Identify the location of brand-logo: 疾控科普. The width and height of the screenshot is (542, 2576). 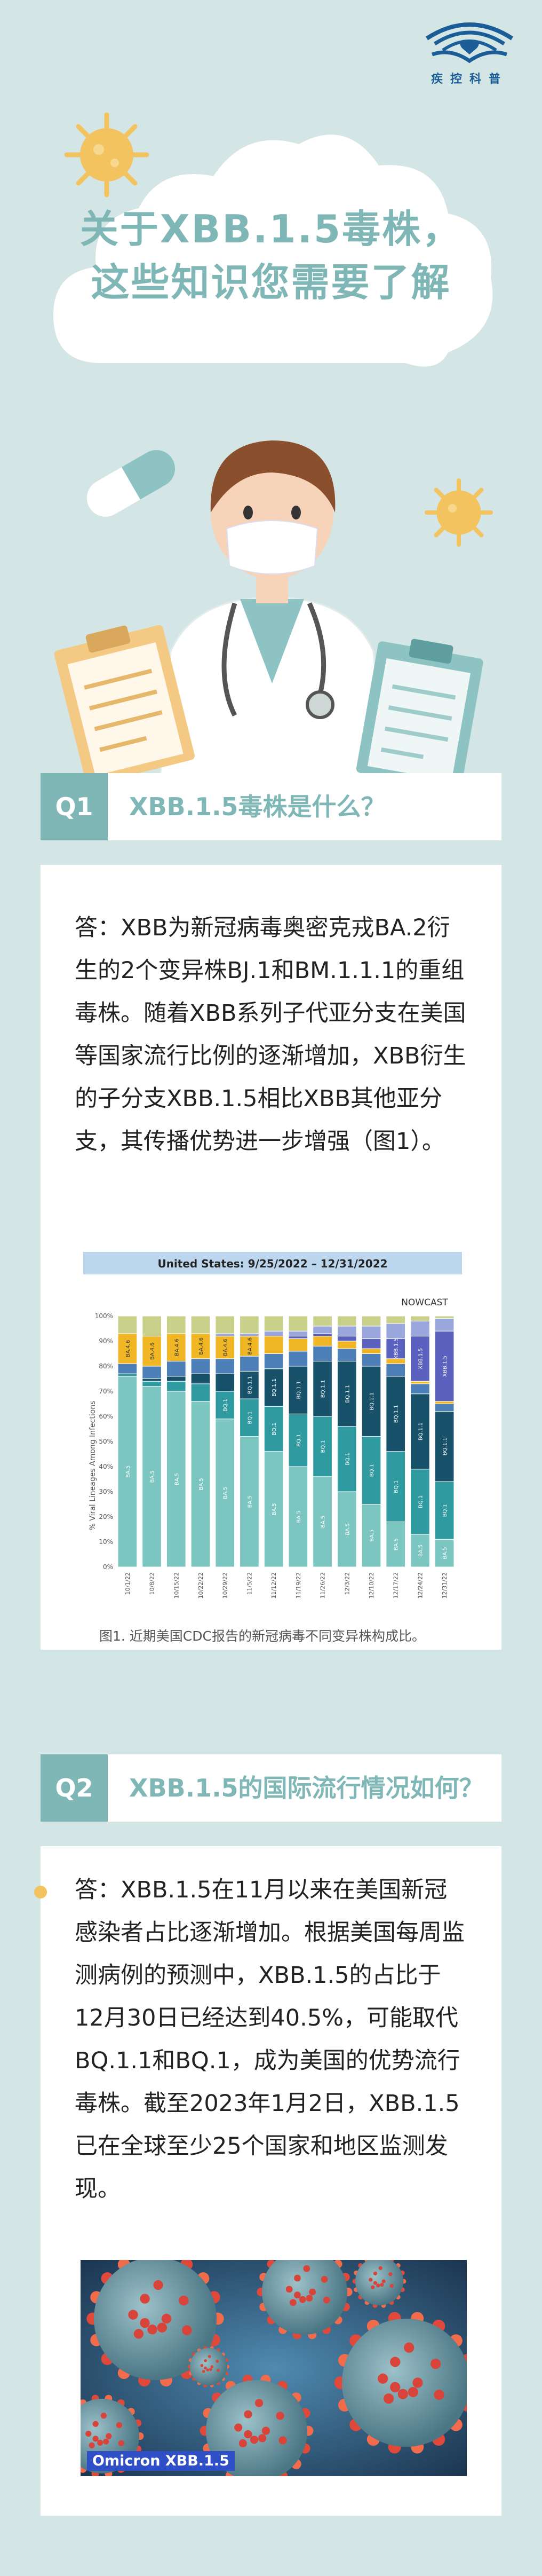
(469, 48).